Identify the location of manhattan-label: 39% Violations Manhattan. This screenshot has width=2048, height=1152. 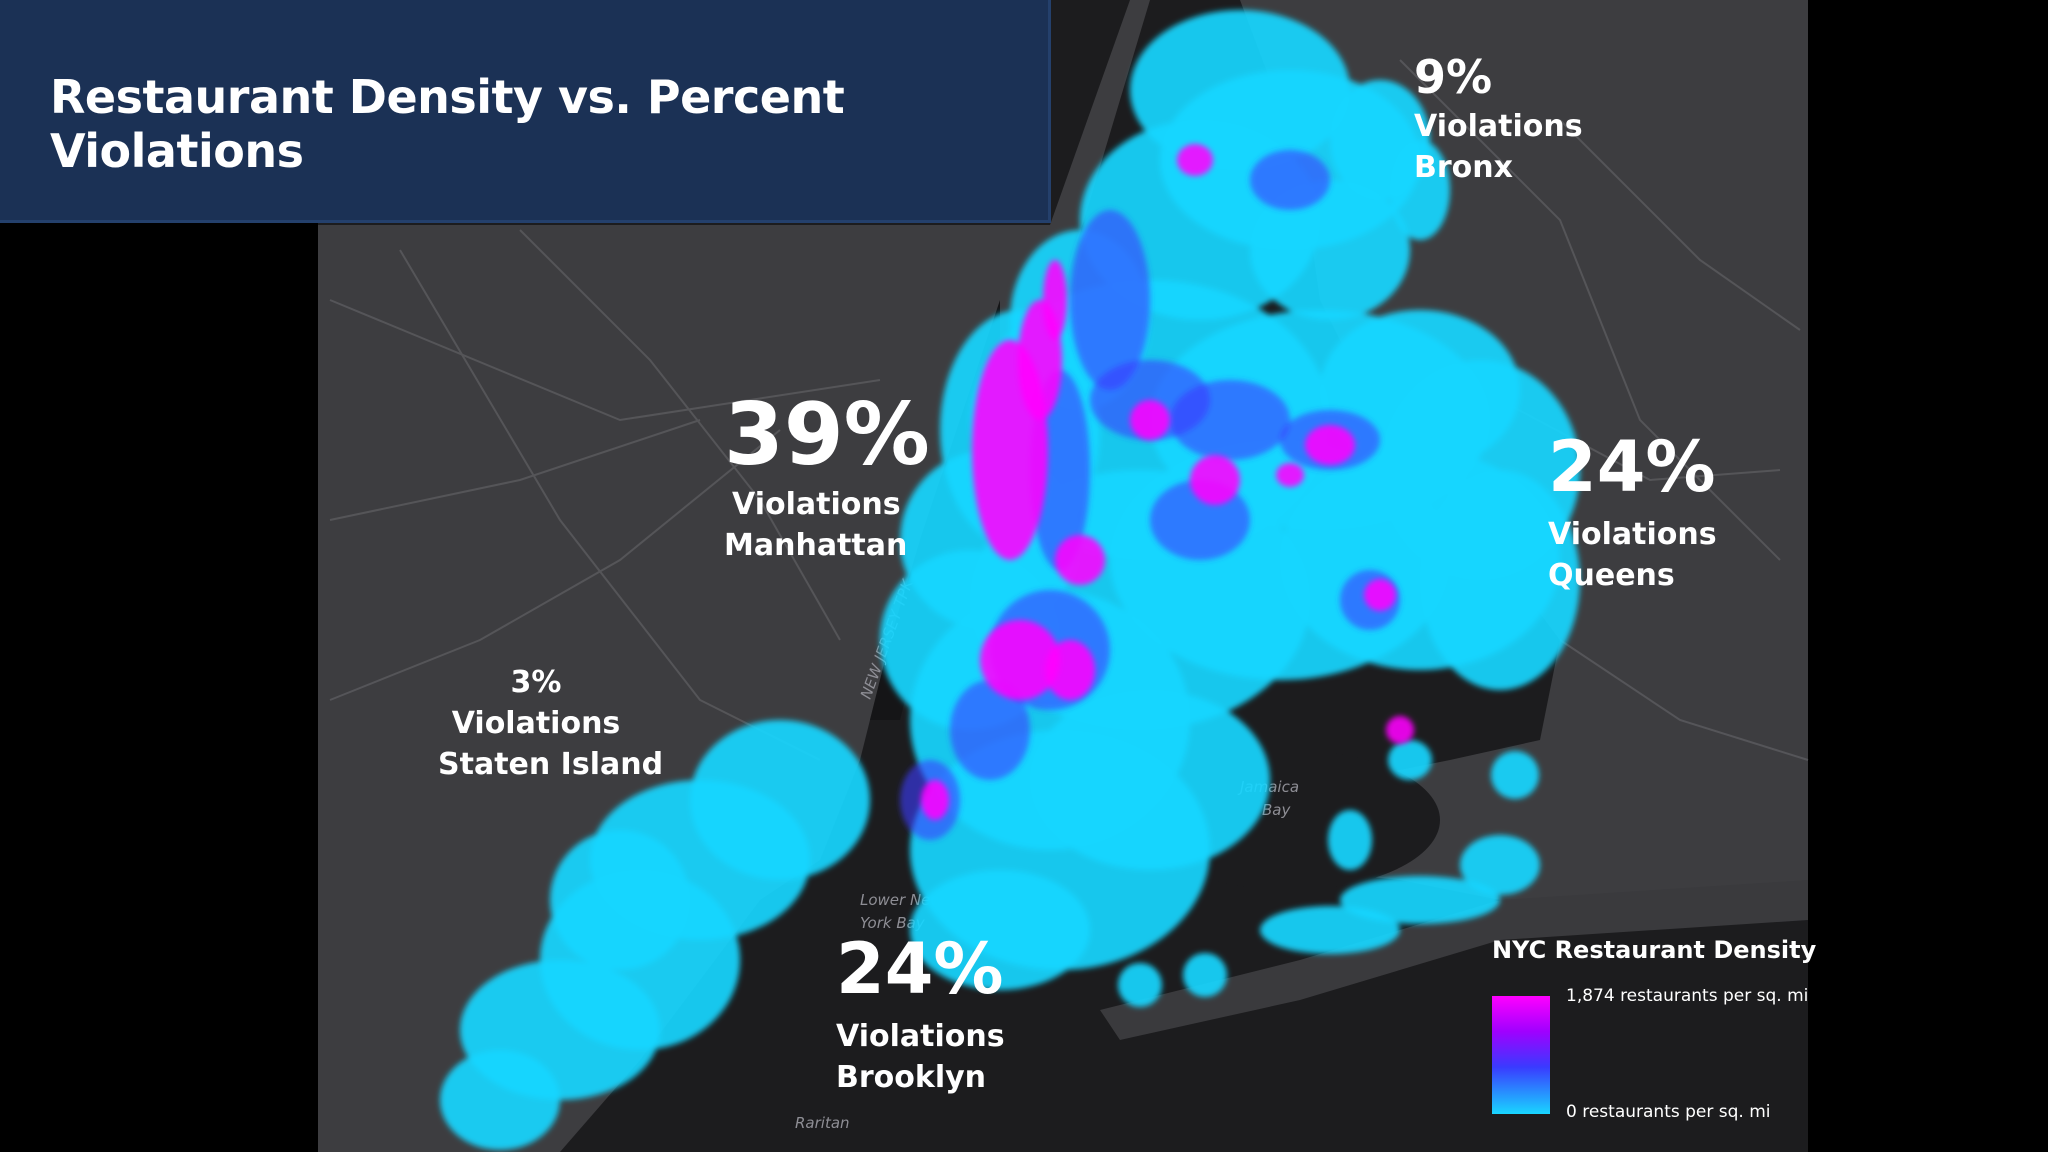
(827, 479).